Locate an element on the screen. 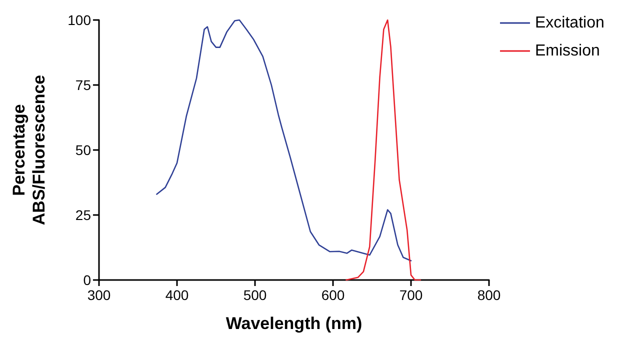 Image resolution: width=640 pixels, height=349 pixels. y-tick-label: 75 is located at coordinates (83, 85).